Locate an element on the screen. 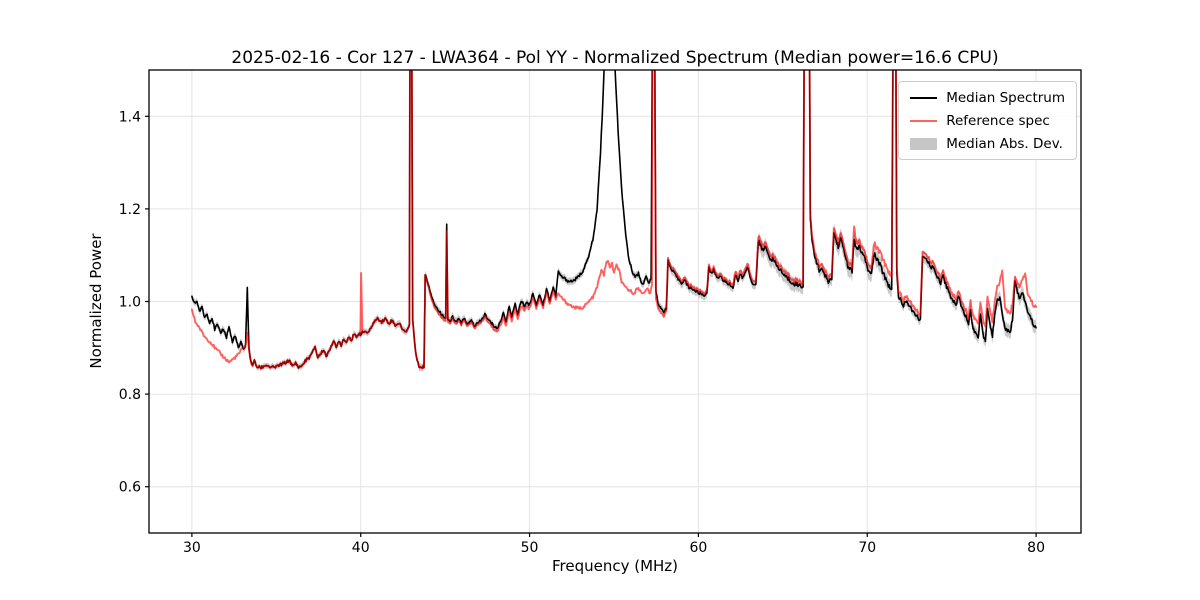 This screenshot has width=1200, height=600. x-axis-label: Frequency (MHz) is located at coordinates (615, 566).